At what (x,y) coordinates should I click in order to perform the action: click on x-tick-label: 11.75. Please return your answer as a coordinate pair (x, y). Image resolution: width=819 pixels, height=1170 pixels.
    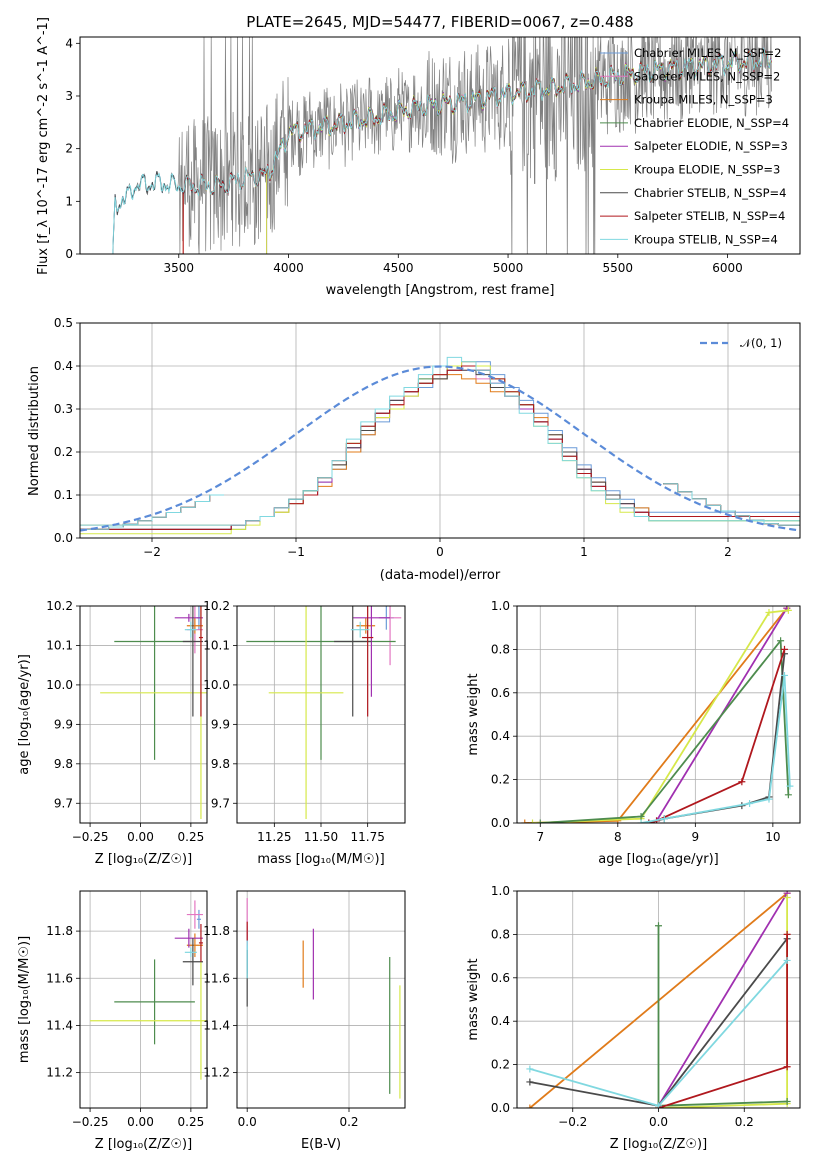
    Looking at the image, I should click on (367, 837).